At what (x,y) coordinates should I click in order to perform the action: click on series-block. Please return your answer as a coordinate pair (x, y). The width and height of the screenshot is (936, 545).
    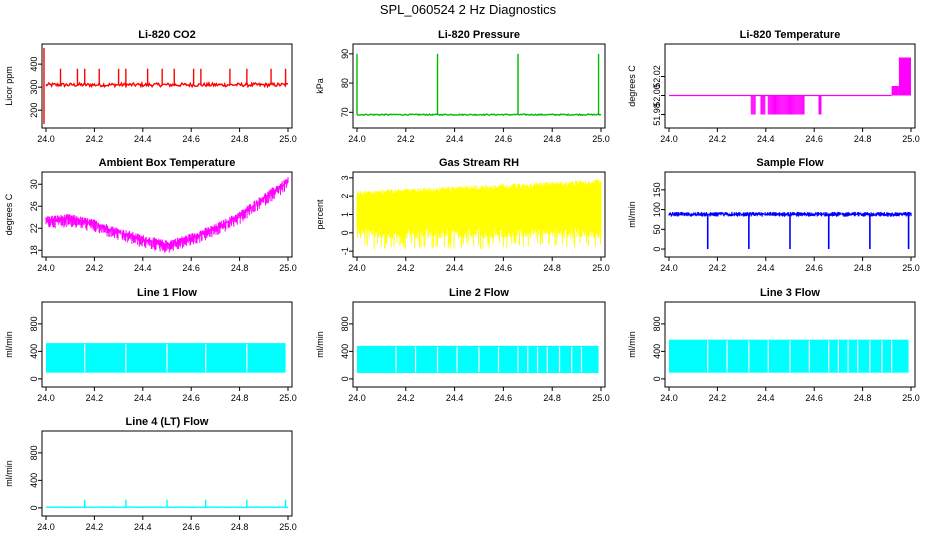
    Looking at the image, I should click on (478, 359).